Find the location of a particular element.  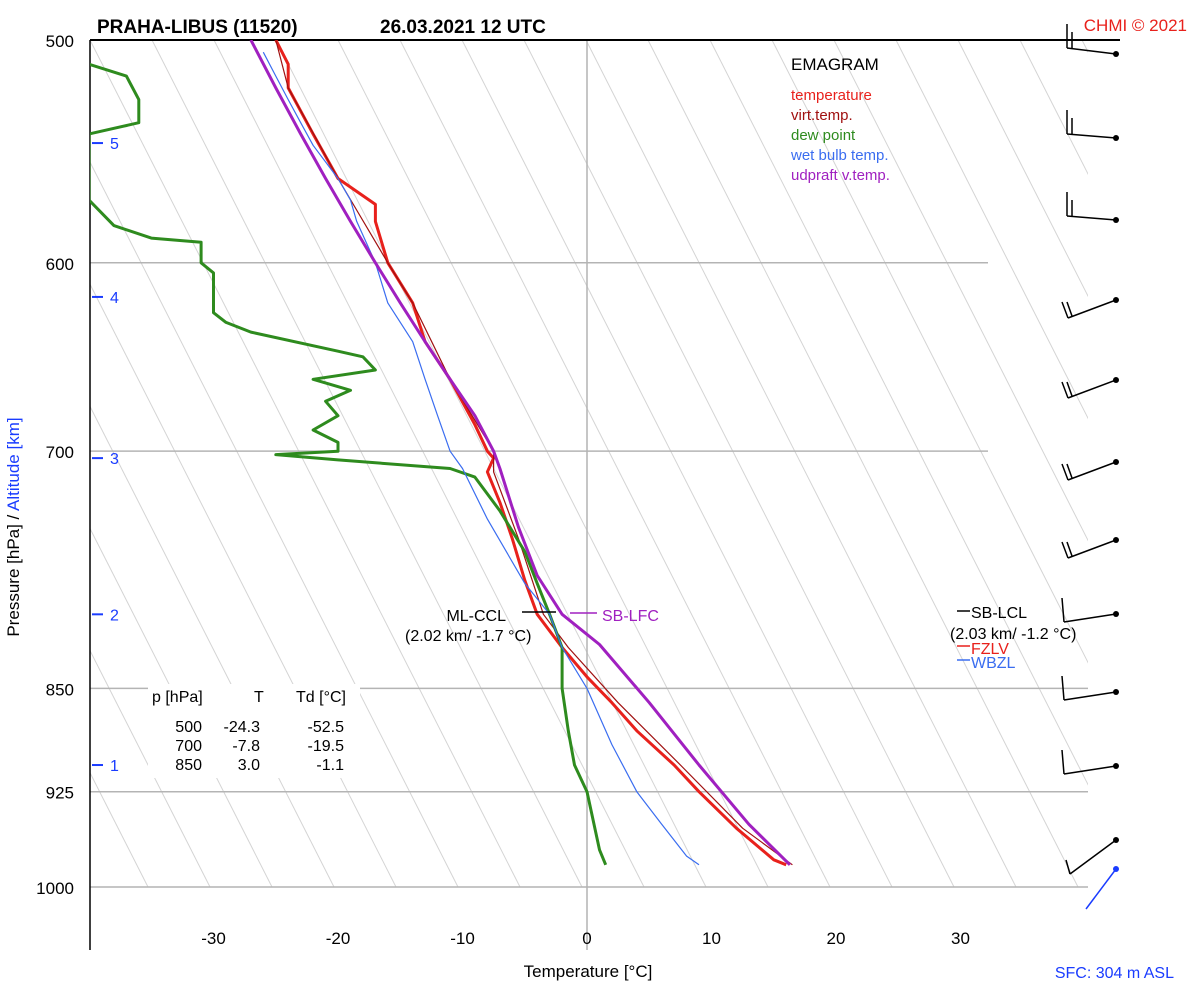

surface-wind-shaft is located at coordinates (1101, 889).